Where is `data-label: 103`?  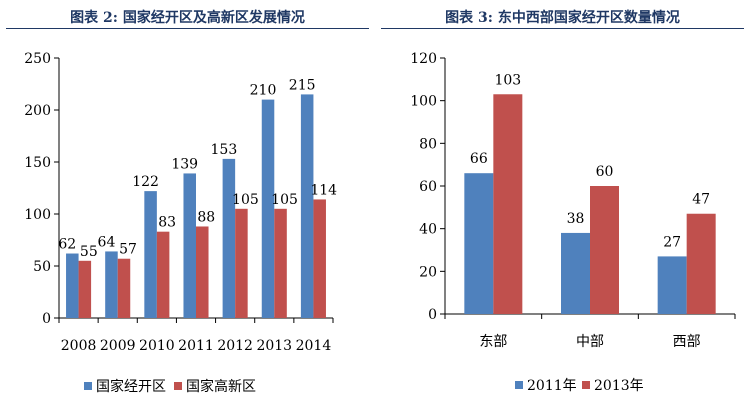
data-label: 103 is located at coordinates (507, 80).